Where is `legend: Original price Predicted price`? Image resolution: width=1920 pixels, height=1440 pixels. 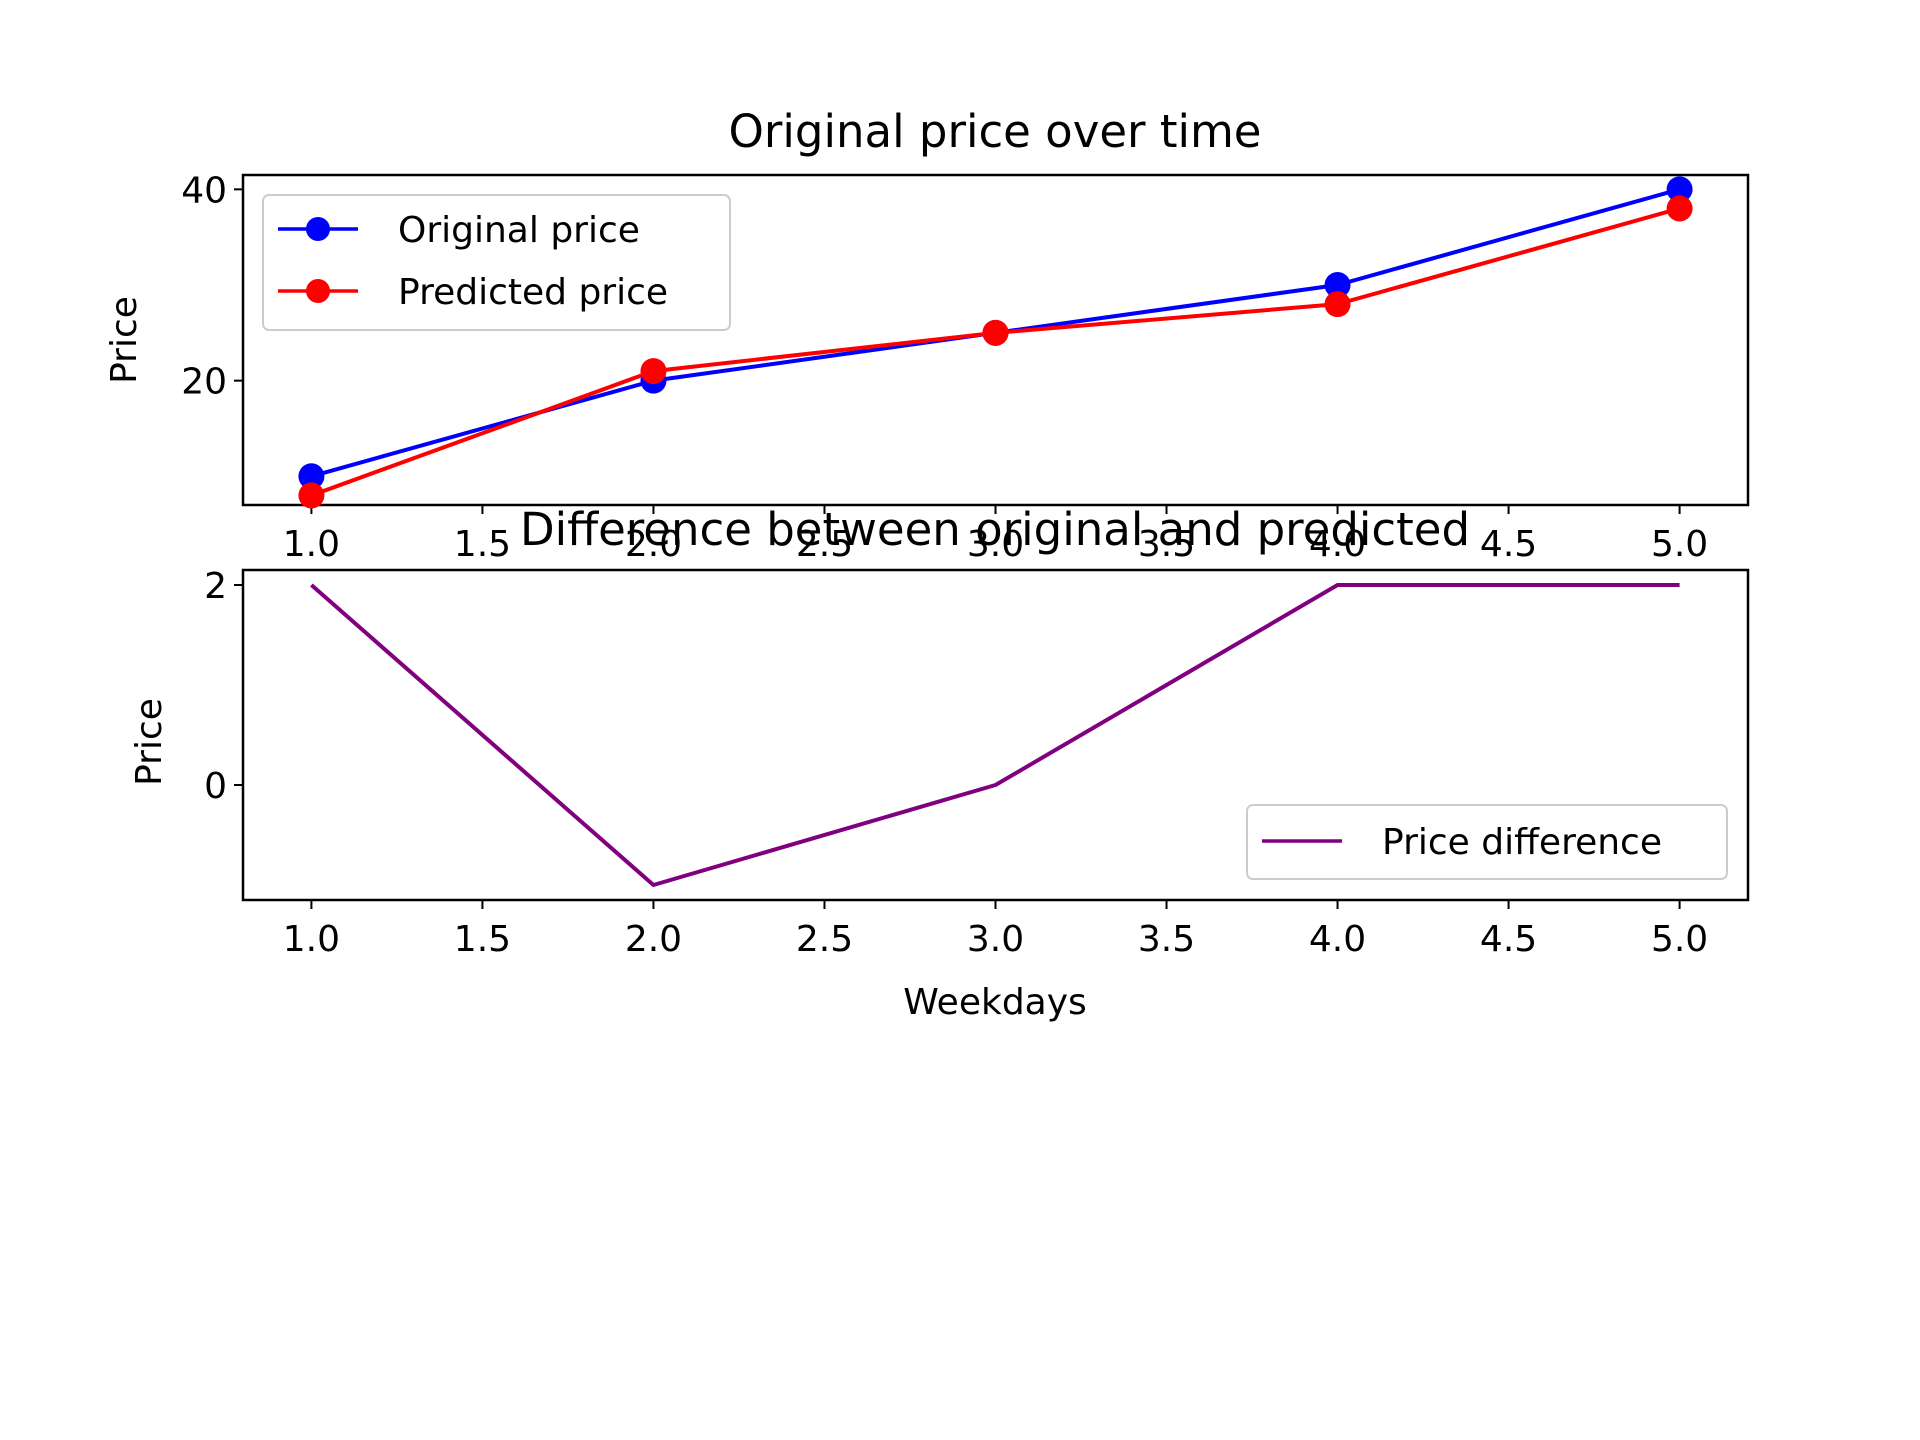 legend: Original price Predicted price is located at coordinates (496, 262).